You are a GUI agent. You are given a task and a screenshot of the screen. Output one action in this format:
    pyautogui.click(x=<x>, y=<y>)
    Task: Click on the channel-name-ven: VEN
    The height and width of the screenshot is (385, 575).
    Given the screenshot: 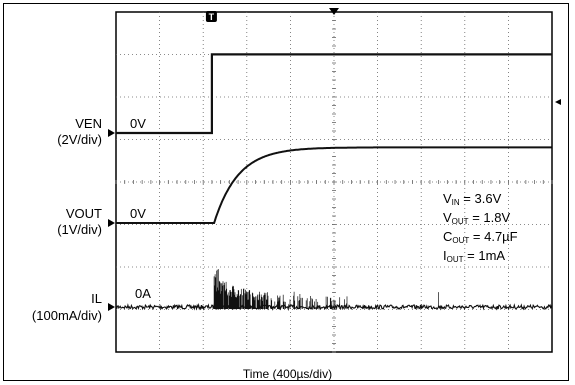 What is the action you would take?
    pyautogui.click(x=53, y=123)
    